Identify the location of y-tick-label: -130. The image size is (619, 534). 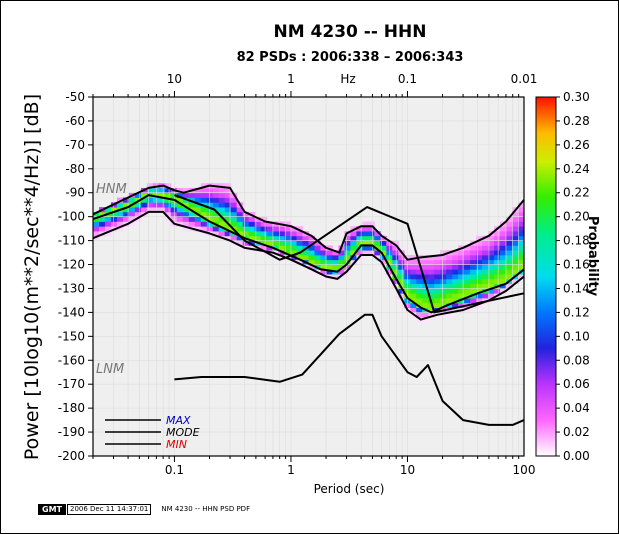
(71, 288).